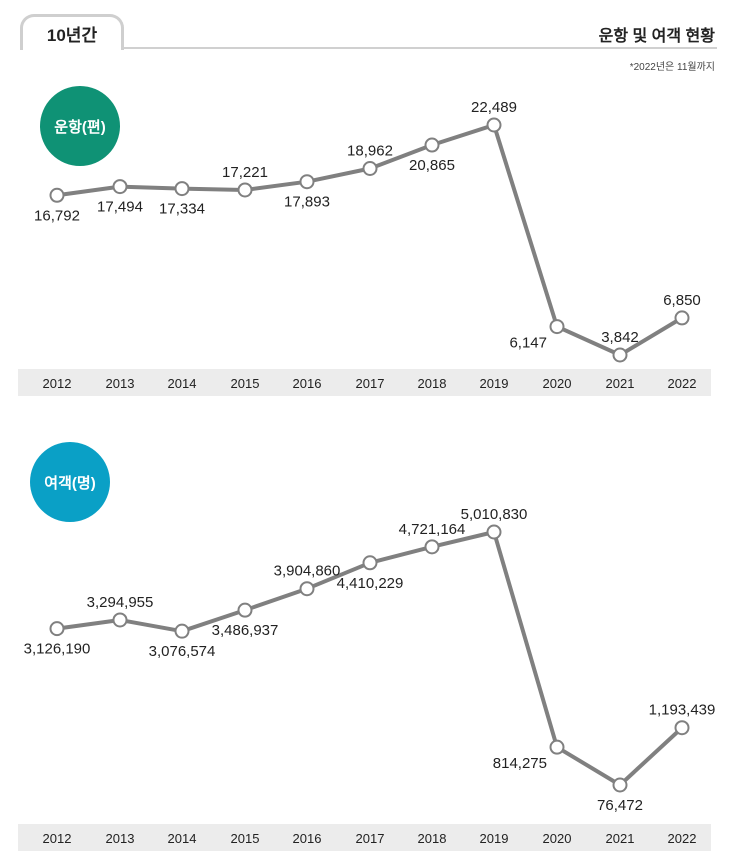  Describe the element at coordinates (182, 189) in the screenshot. I see `flights-point-2014` at that location.